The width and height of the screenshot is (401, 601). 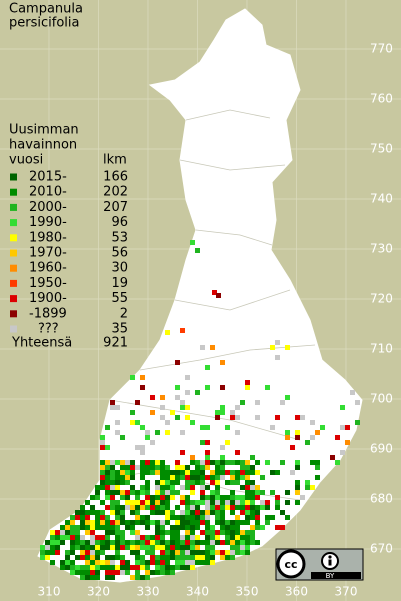 What do you see at coordinates (48, 268) in the screenshot?
I see `legend-label: 1960-` at bounding box center [48, 268].